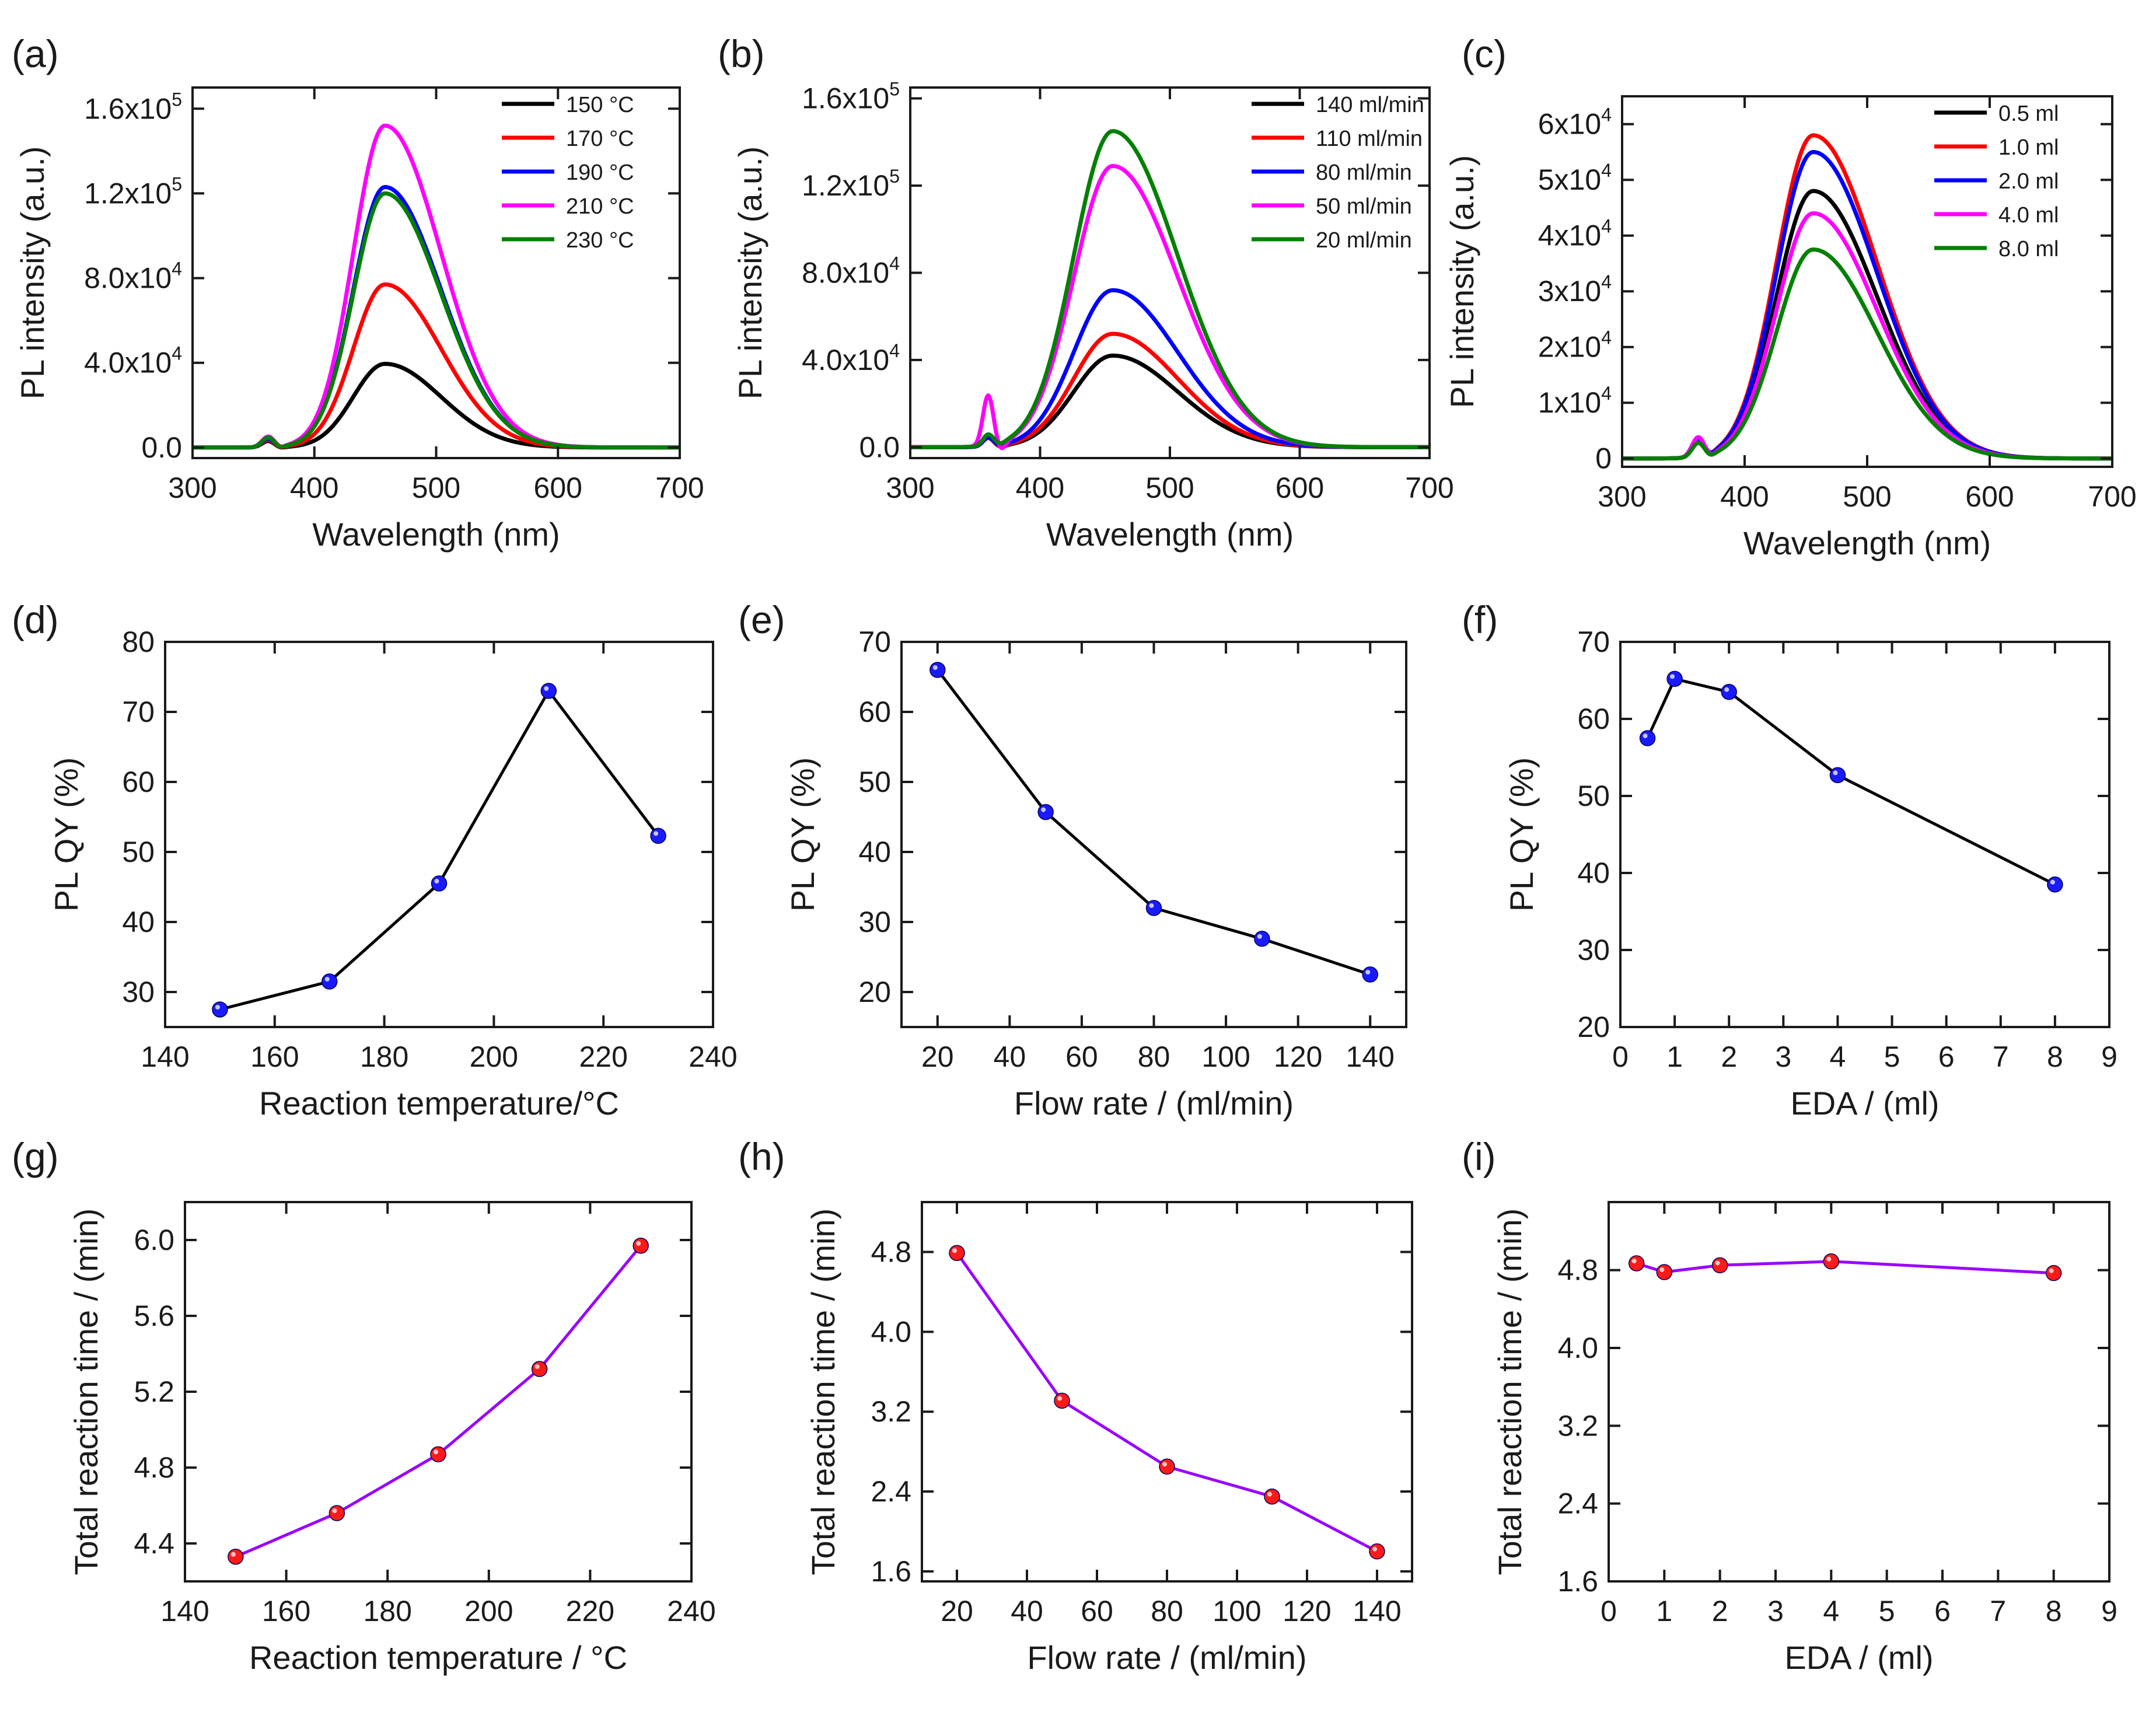  What do you see at coordinates (851, 184) in the screenshot?
I see `y-tick-label-3: 1.2x10⁵` at bounding box center [851, 184].